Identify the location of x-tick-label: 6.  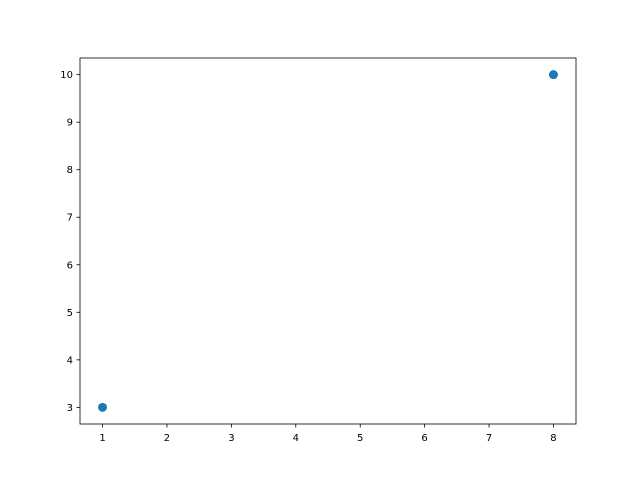
(424, 438).